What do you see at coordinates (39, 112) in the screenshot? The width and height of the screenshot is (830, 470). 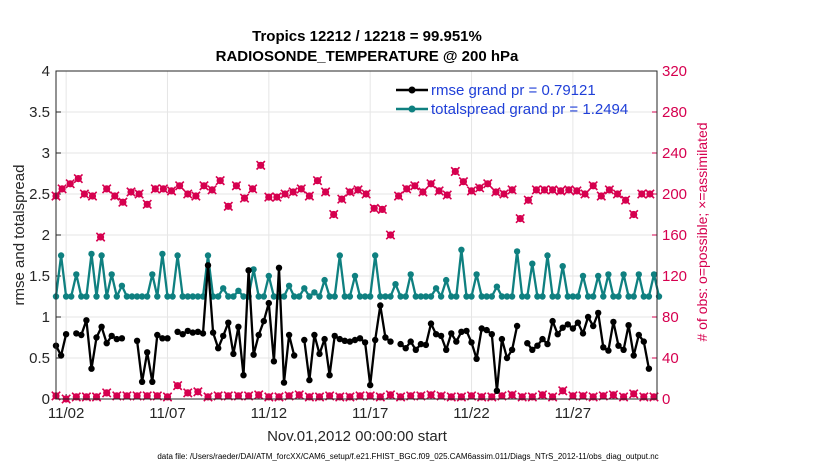 I see `y-left-tick-label: 3.5` at bounding box center [39, 112].